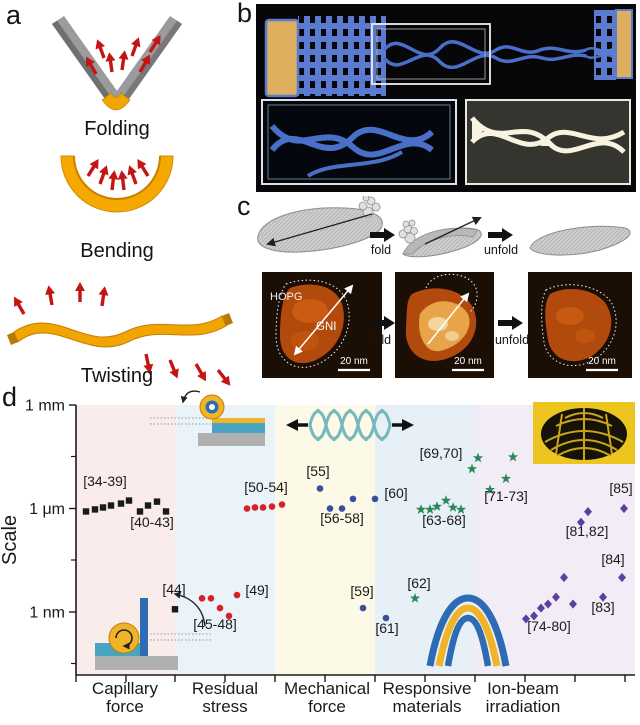 This screenshot has width=640, height=725. I want to click on stm-image-initial: HOPG GNI 20 nm, so click(322, 325).